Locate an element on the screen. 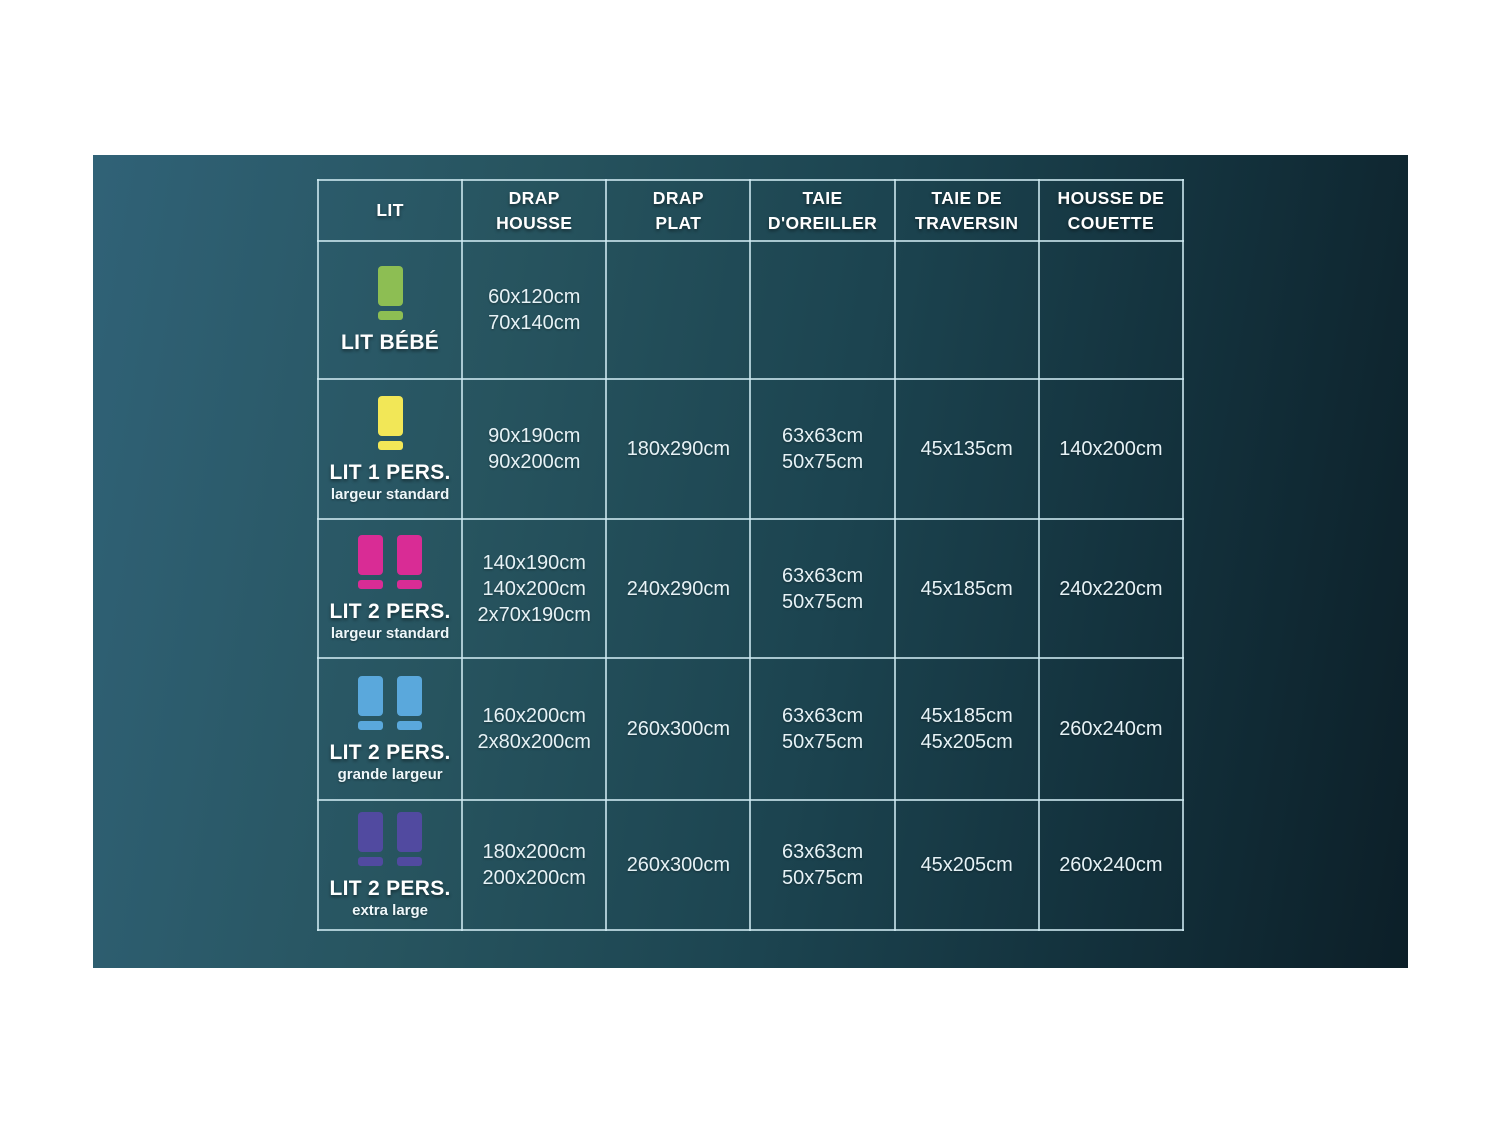 The image size is (1500, 1125). bed-type-cell: LIT 1 PERS. largeur standard is located at coordinates (390, 449).